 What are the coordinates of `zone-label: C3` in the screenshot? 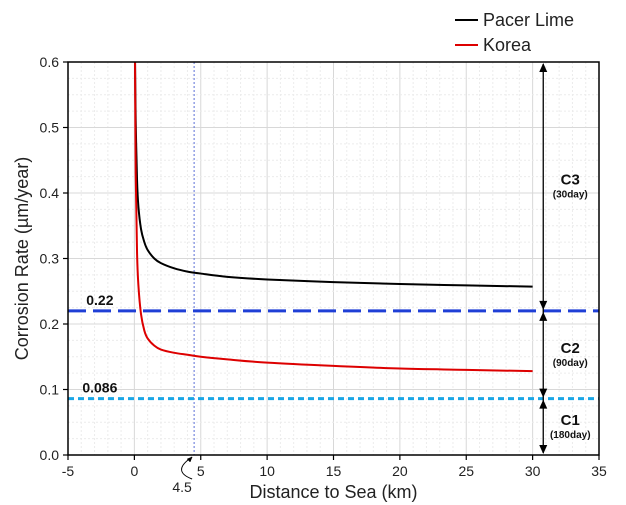 It's located at (570, 179).